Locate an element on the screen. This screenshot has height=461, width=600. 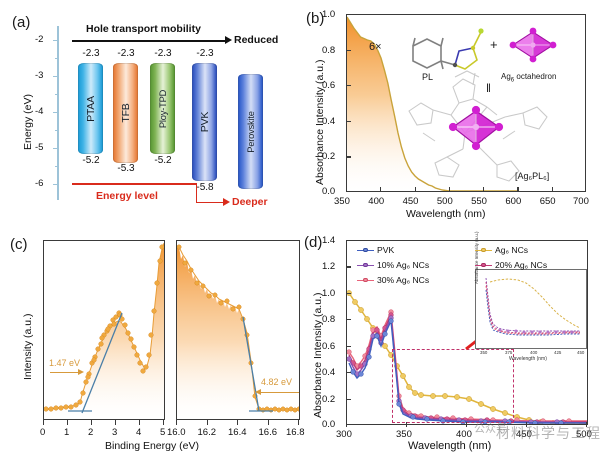
watermark-text: 材料科学与工程 is located at coordinates (548, 434).